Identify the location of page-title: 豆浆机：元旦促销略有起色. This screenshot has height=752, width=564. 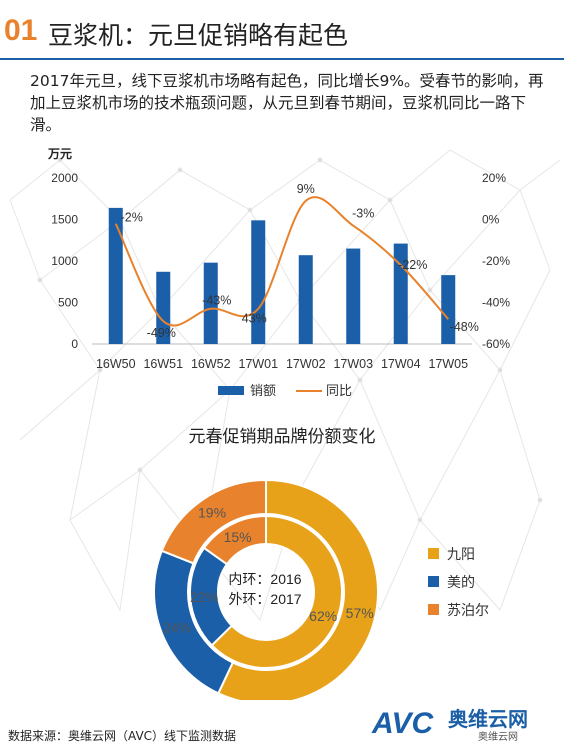
(198, 35).